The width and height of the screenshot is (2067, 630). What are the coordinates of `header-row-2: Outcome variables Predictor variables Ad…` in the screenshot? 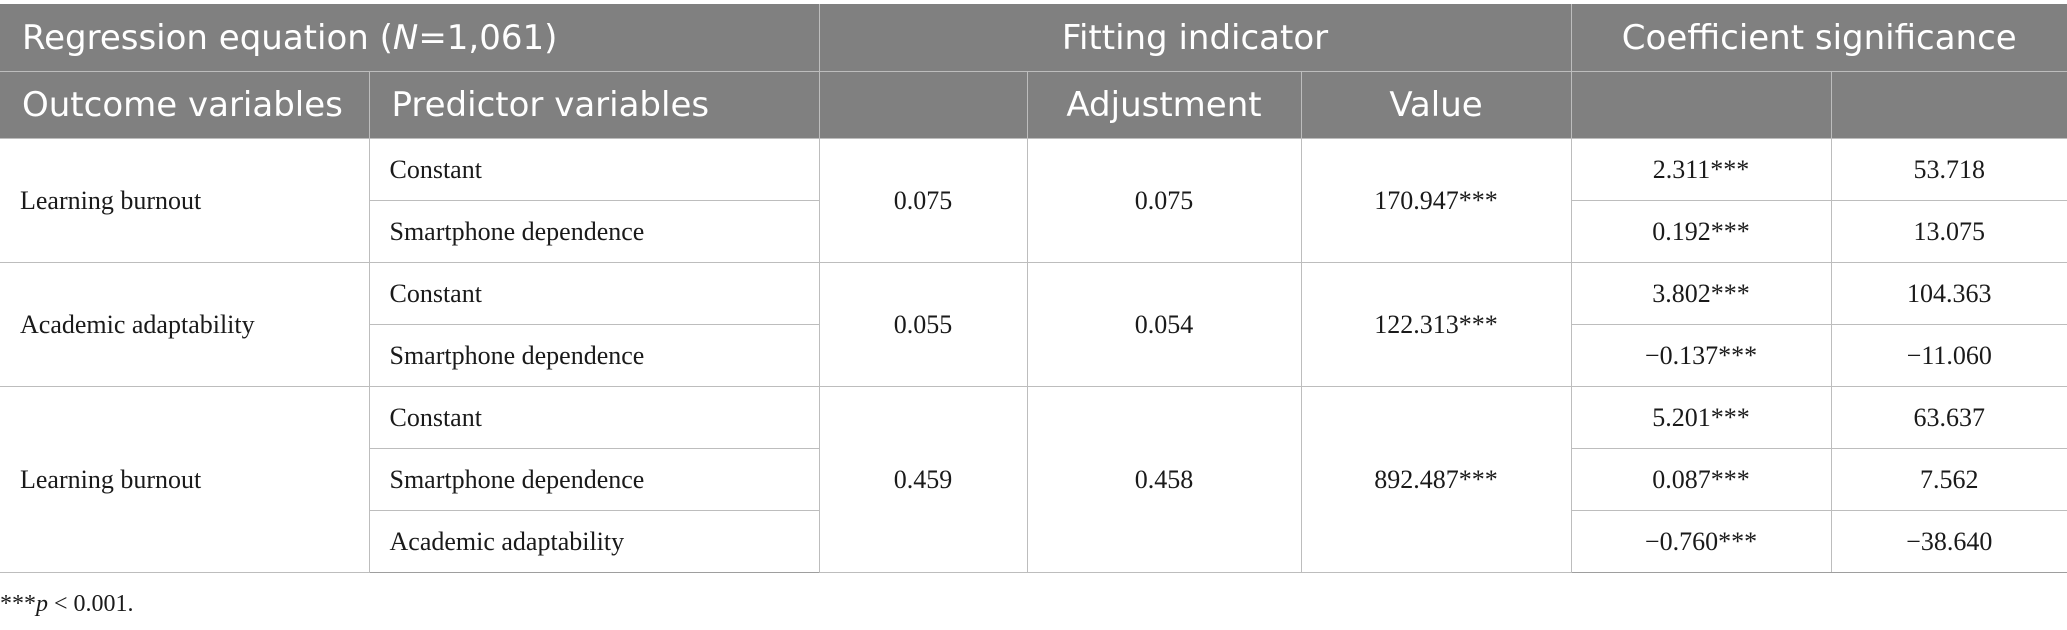 It's located at (1033, 105).